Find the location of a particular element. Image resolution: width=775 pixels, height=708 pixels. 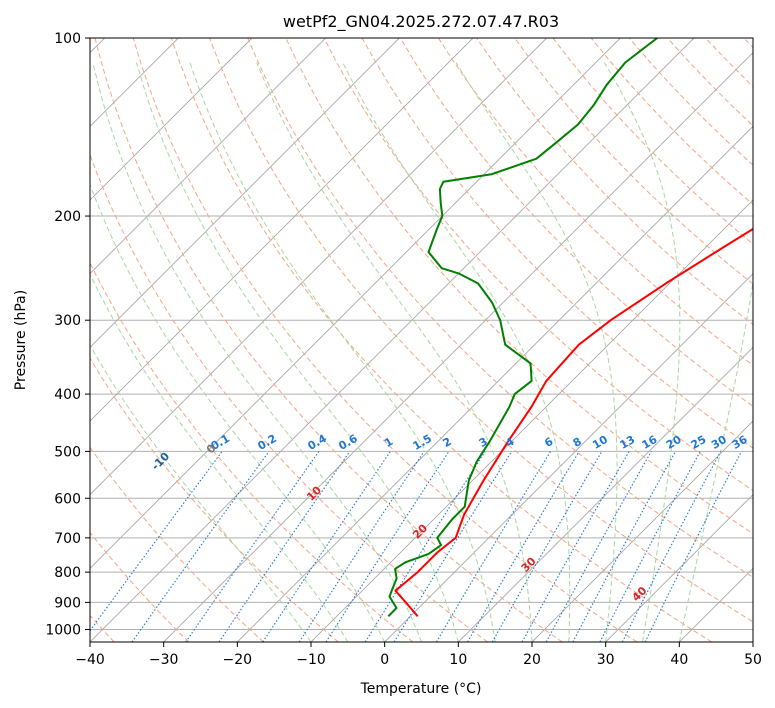

x-tick-label: −20 is located at coordinates (238, 660).